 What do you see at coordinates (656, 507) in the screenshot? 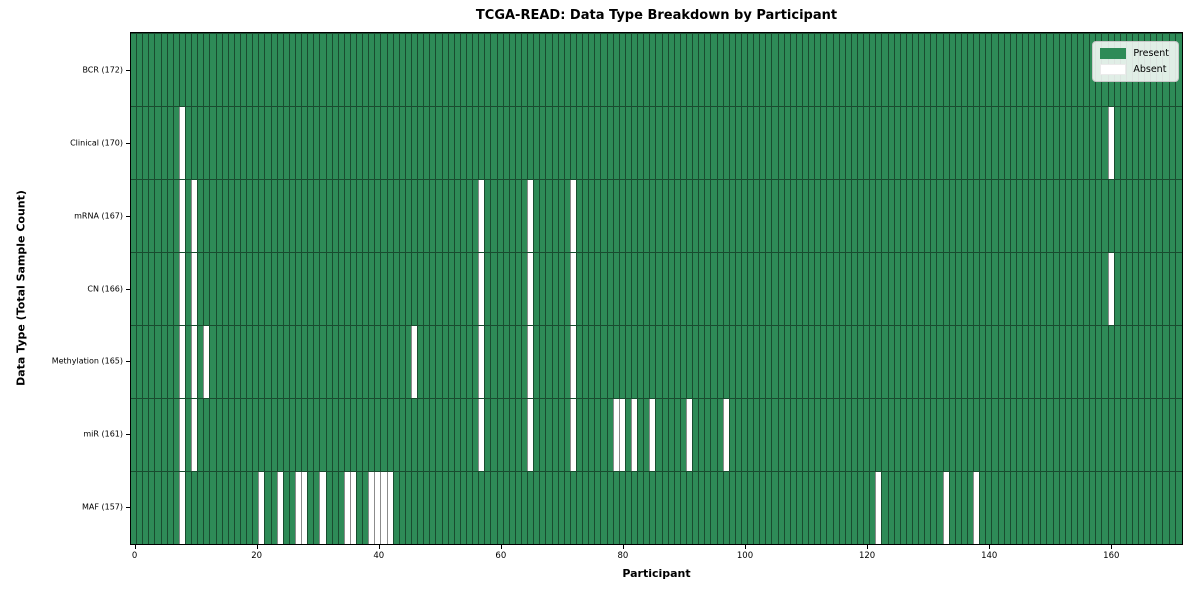
I see `heatmap-row` at bounding box center [656, 507].